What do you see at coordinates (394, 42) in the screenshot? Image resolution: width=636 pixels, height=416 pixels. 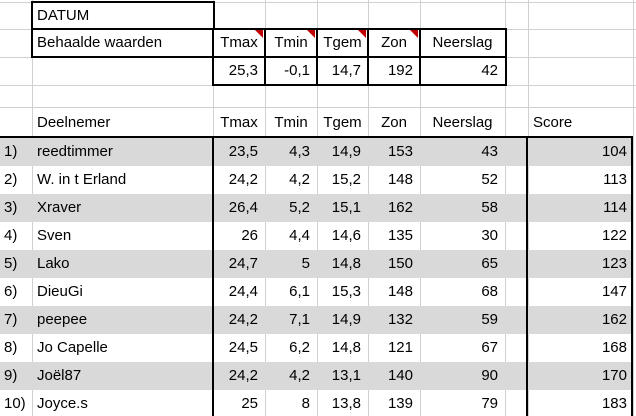 I see `col-header-zon: Zon` at bounding box center [394, 42].